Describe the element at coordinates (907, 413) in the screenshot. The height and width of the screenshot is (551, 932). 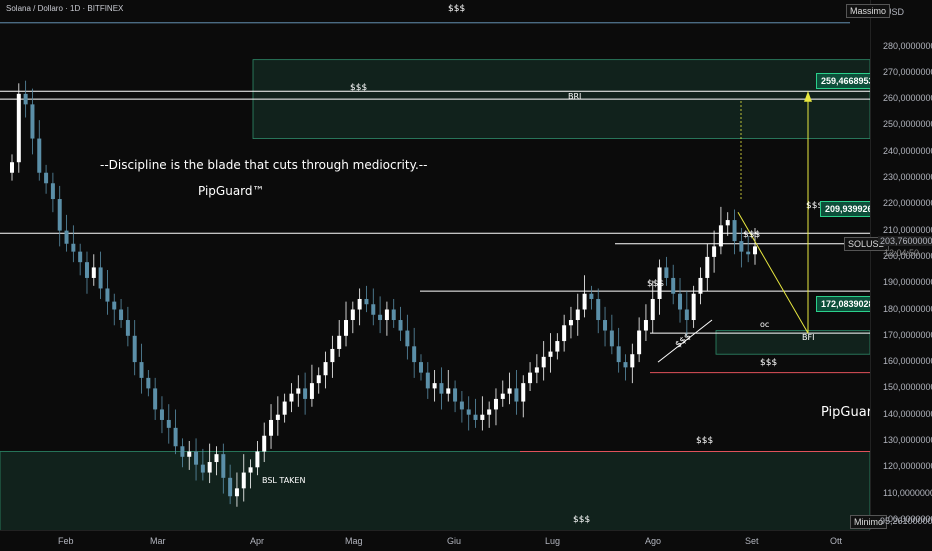
I see `price-tick: 140,00000000` at that location.